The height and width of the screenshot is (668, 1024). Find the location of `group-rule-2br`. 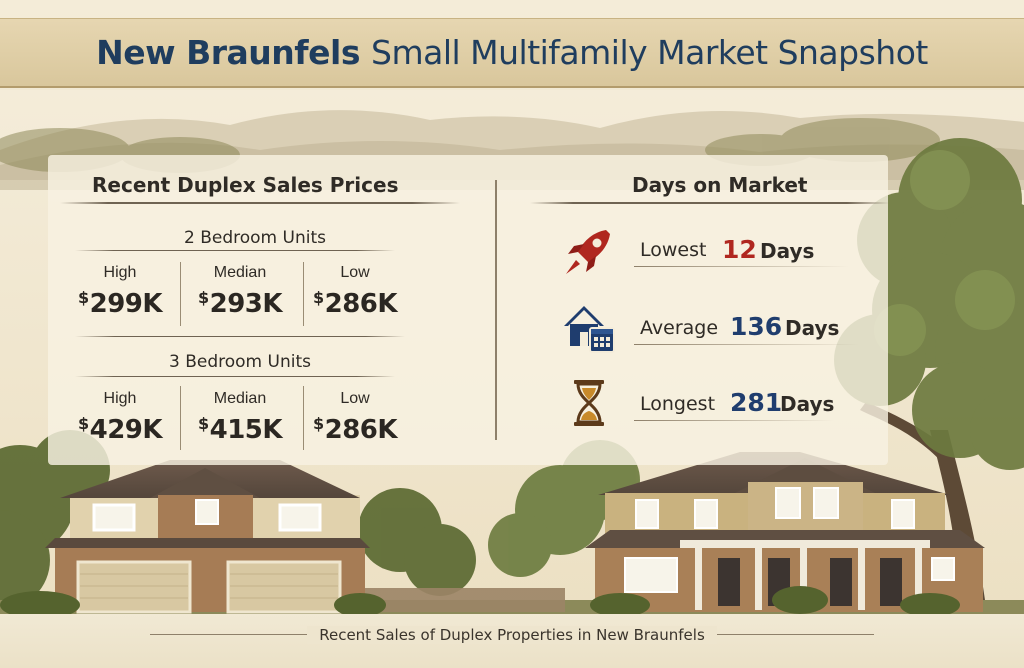

group-rule-2br is located at coordinates (235, 250).